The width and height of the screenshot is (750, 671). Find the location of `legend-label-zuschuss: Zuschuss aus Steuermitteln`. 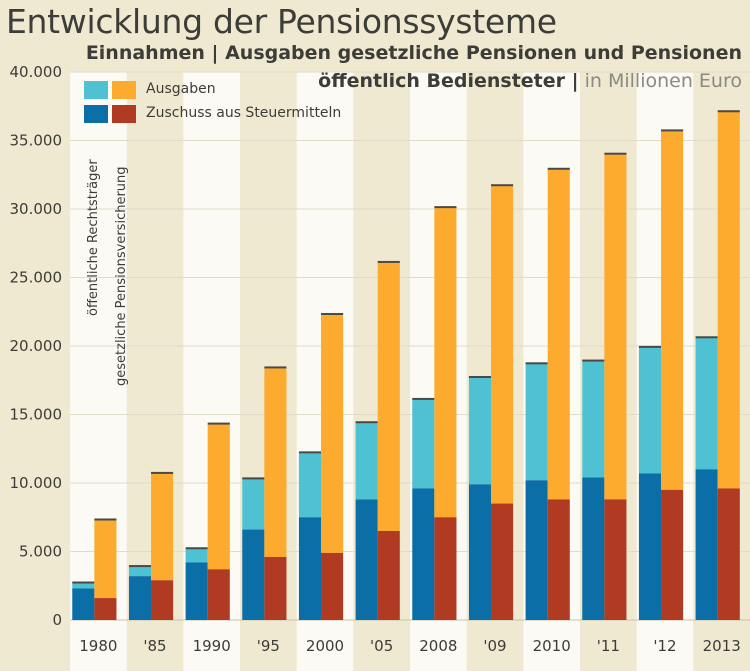

legend-label-zuschuss: Zuschuss aus Steuermitteln is located at coordinates (244, 113).